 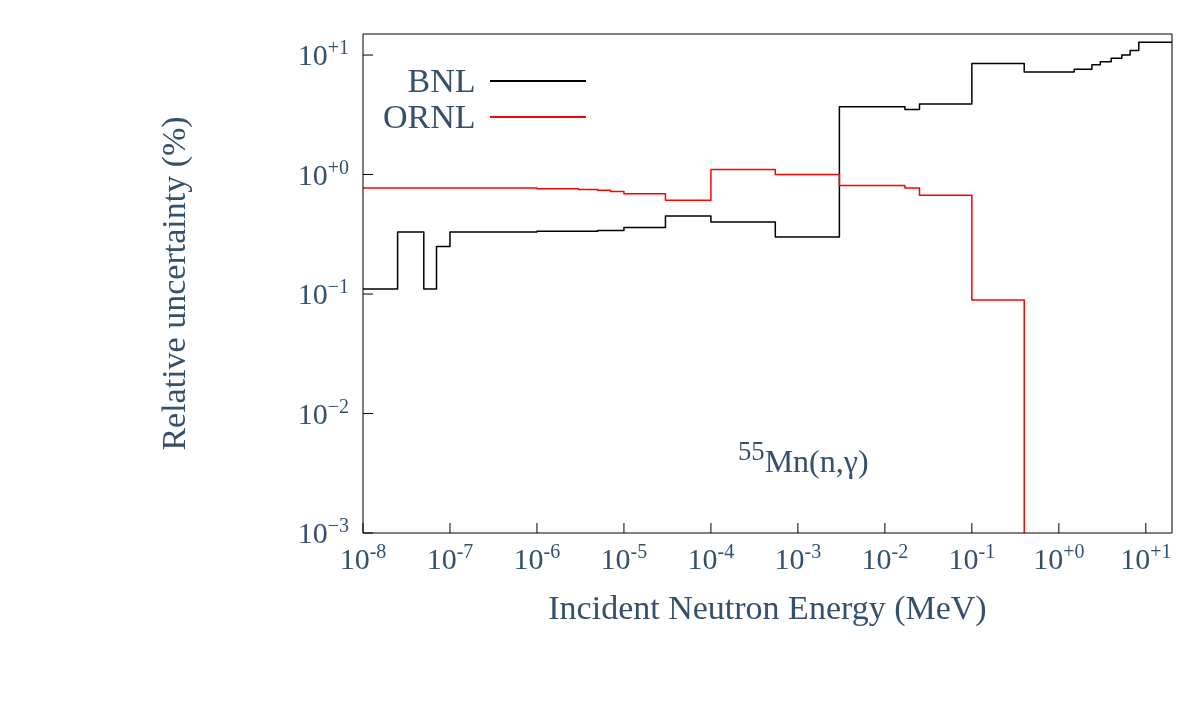 I want to click on x-tick-label: 10$^{-6}$, so click(x=537, y=557).